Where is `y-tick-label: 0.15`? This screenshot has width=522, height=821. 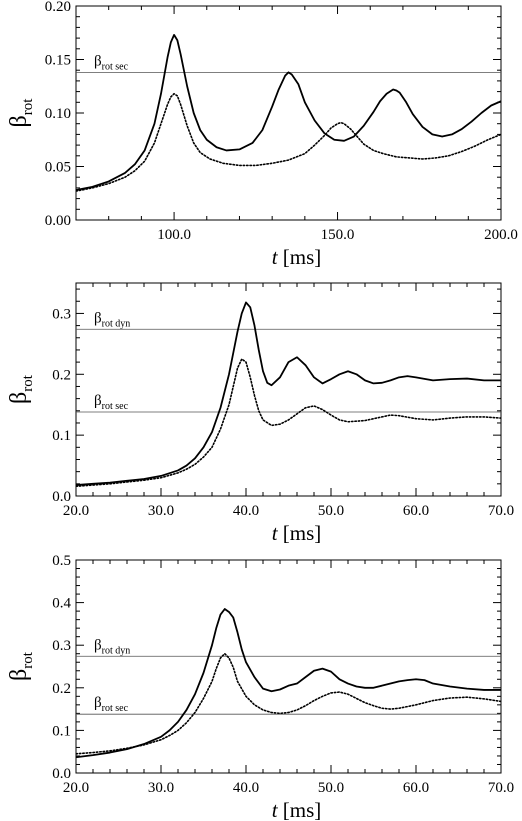 y-tick-label: 0.15 is located at coordinates (58, 61).